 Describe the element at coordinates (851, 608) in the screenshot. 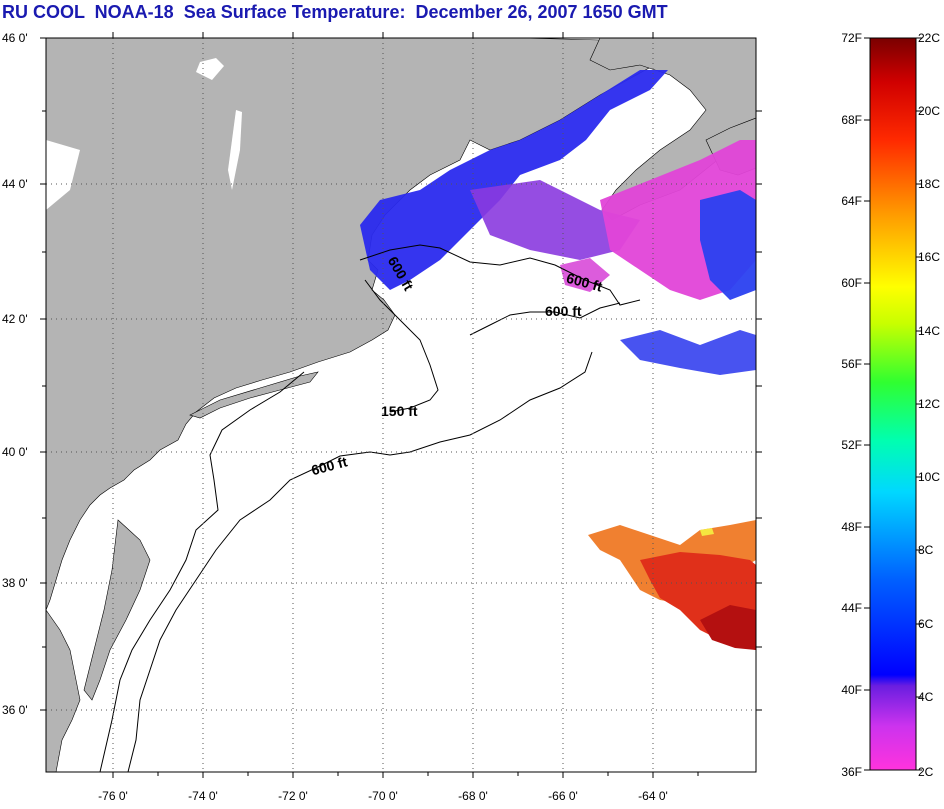

I see `cb-f-44: 44F` at that location.